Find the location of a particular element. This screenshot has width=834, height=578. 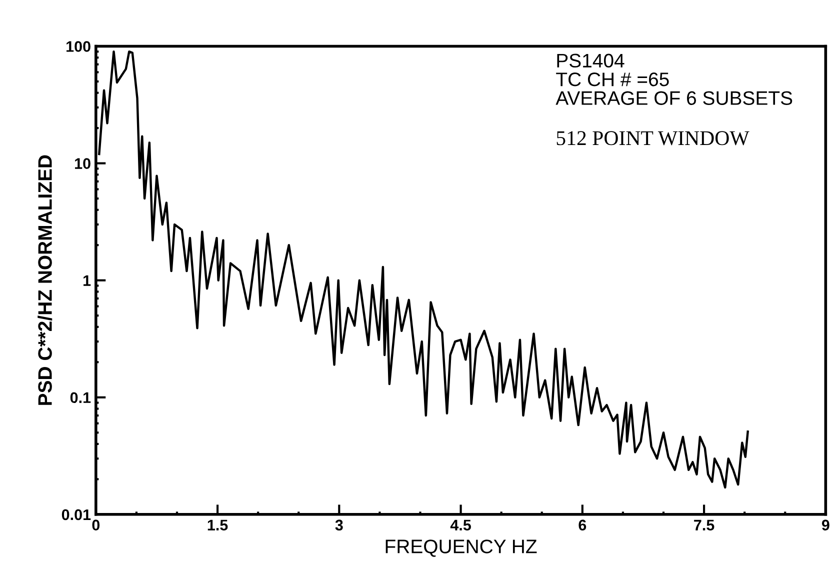

annotation: TC CH # =65 is located at coordinates (612, 79).